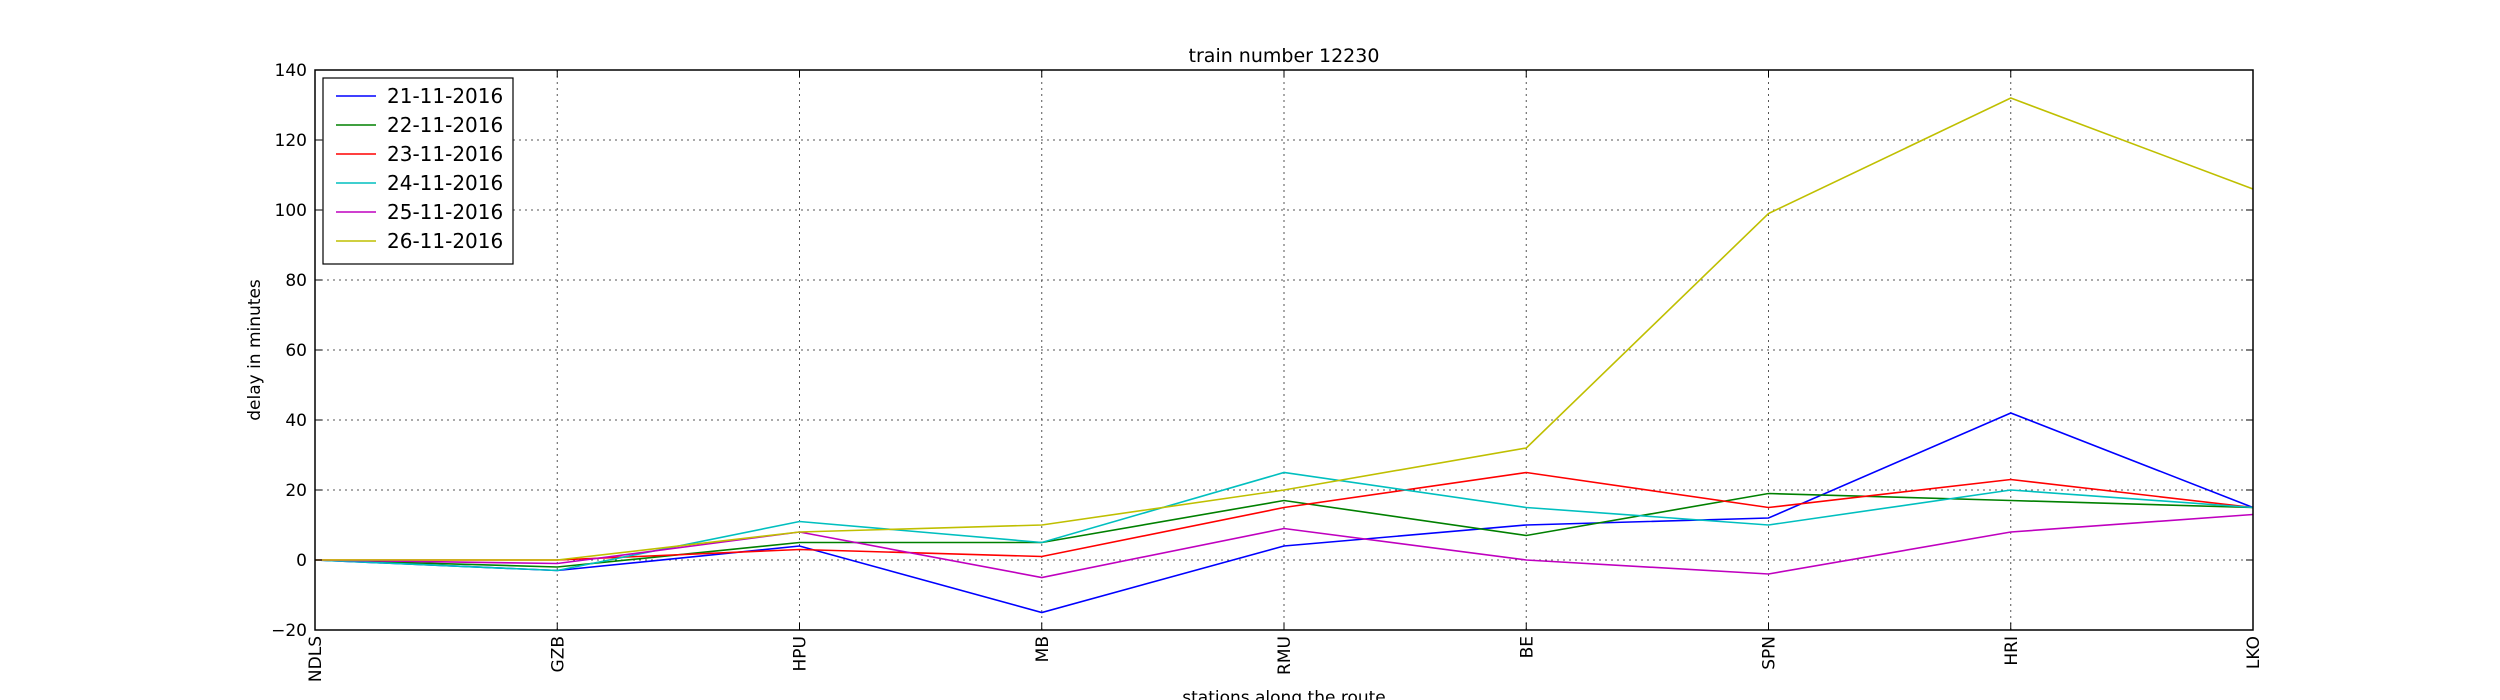  Describe the element at coordinates (291, 71) in the screenshot. I see `y-tick-label: 140` at that location.